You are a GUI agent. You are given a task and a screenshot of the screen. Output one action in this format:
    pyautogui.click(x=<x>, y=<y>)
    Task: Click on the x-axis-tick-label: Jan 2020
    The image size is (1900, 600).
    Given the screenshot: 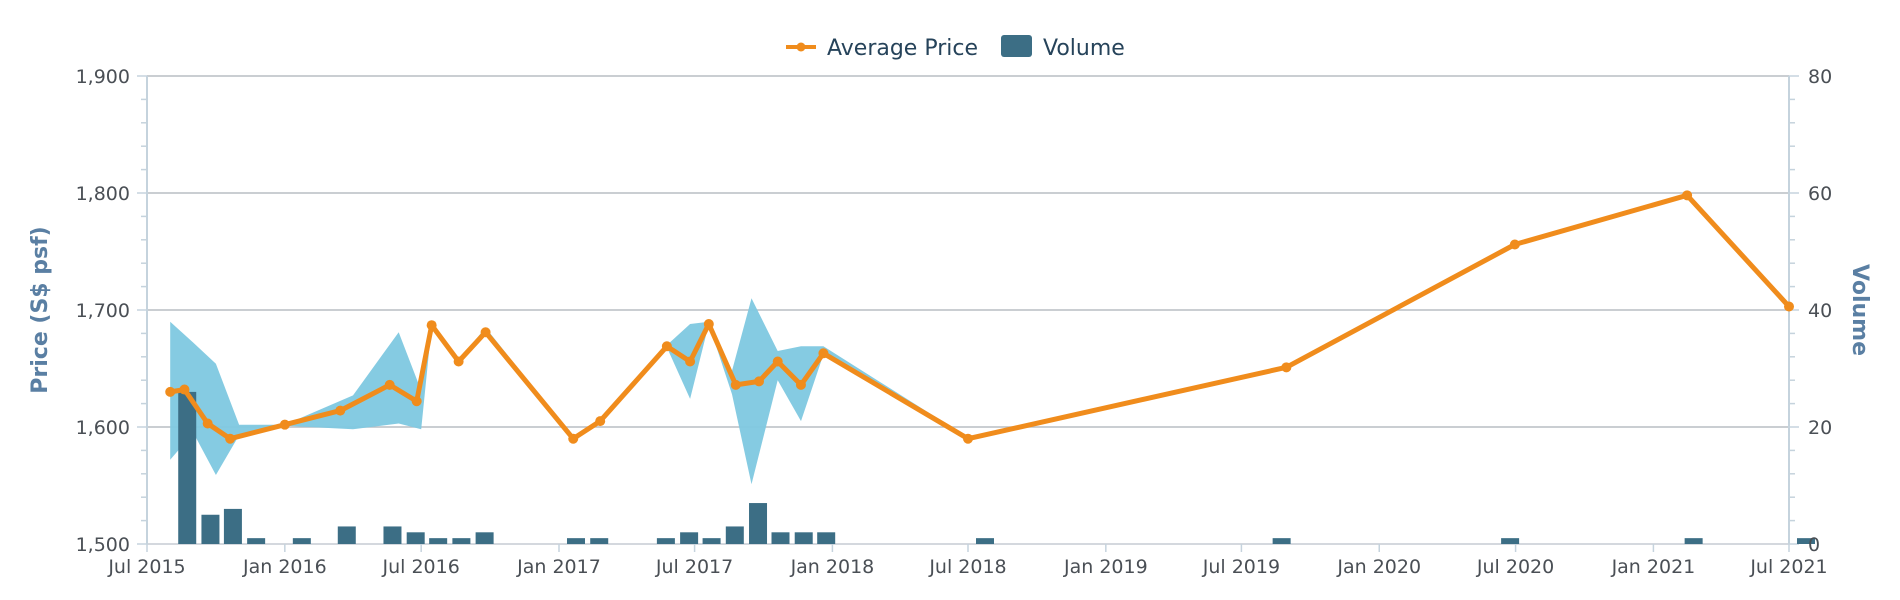 What is the action you would take?
    pyautogui.click(x=1378, y=567)
    